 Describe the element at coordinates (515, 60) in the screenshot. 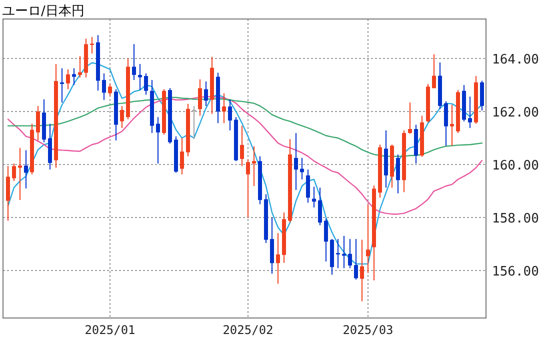

I see `y-tick-label: 164.00` at that location.